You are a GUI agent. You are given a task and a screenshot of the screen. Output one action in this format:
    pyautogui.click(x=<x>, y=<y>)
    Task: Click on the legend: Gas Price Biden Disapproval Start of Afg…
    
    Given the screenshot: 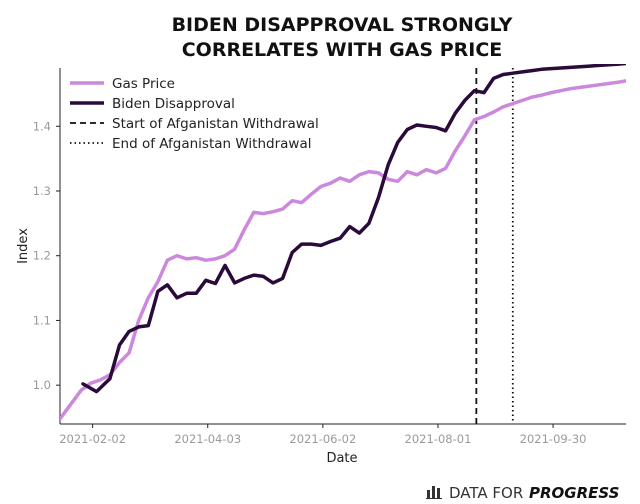 What is the action you would take?
    pyautogui.click(x=194, y=114)
    